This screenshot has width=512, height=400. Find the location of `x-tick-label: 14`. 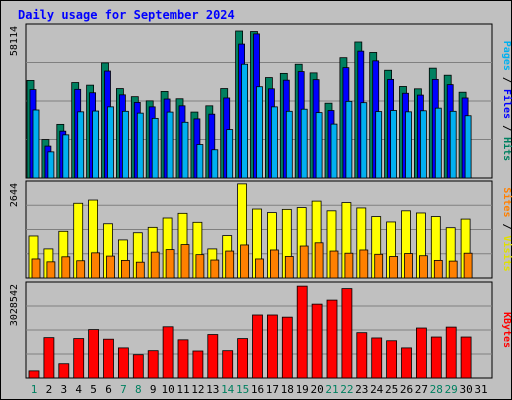

x-tick-label: 14 is located at coordinates (228, 389).